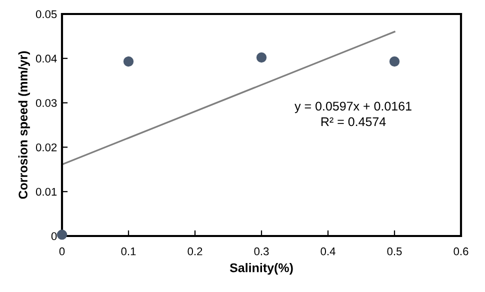 This screenshot has height=292, width=485. I want to click on y-tick-label: 0.01, so click(46, 192).